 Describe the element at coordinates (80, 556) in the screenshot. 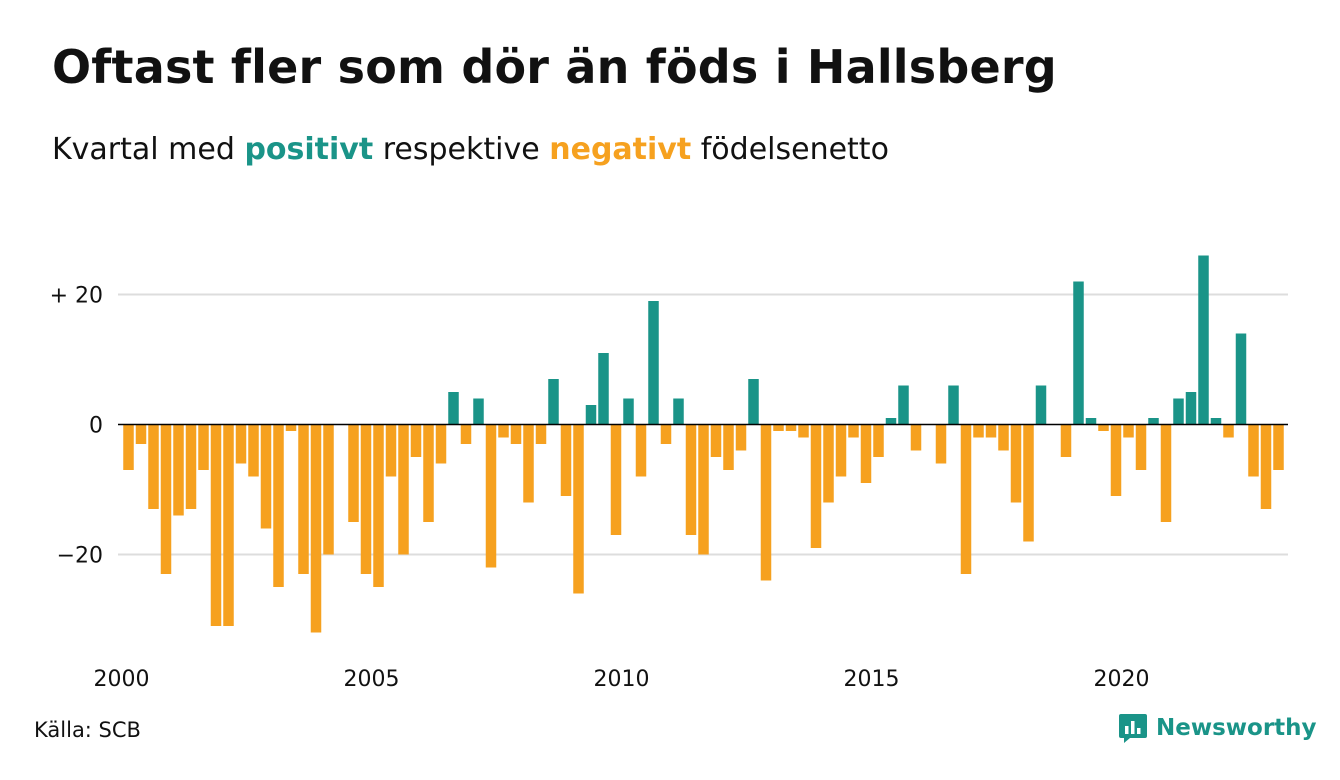

I see `y-tick-label: −20` at that location.